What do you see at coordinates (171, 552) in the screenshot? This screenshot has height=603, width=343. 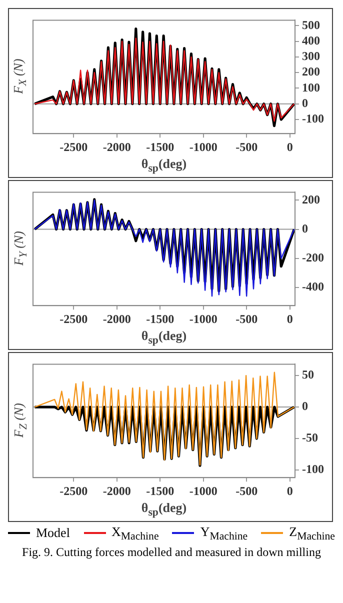 I see `caption: Fig. 9. Cutting forces modelled and measured in down milling` at bounding box center [171, 552].